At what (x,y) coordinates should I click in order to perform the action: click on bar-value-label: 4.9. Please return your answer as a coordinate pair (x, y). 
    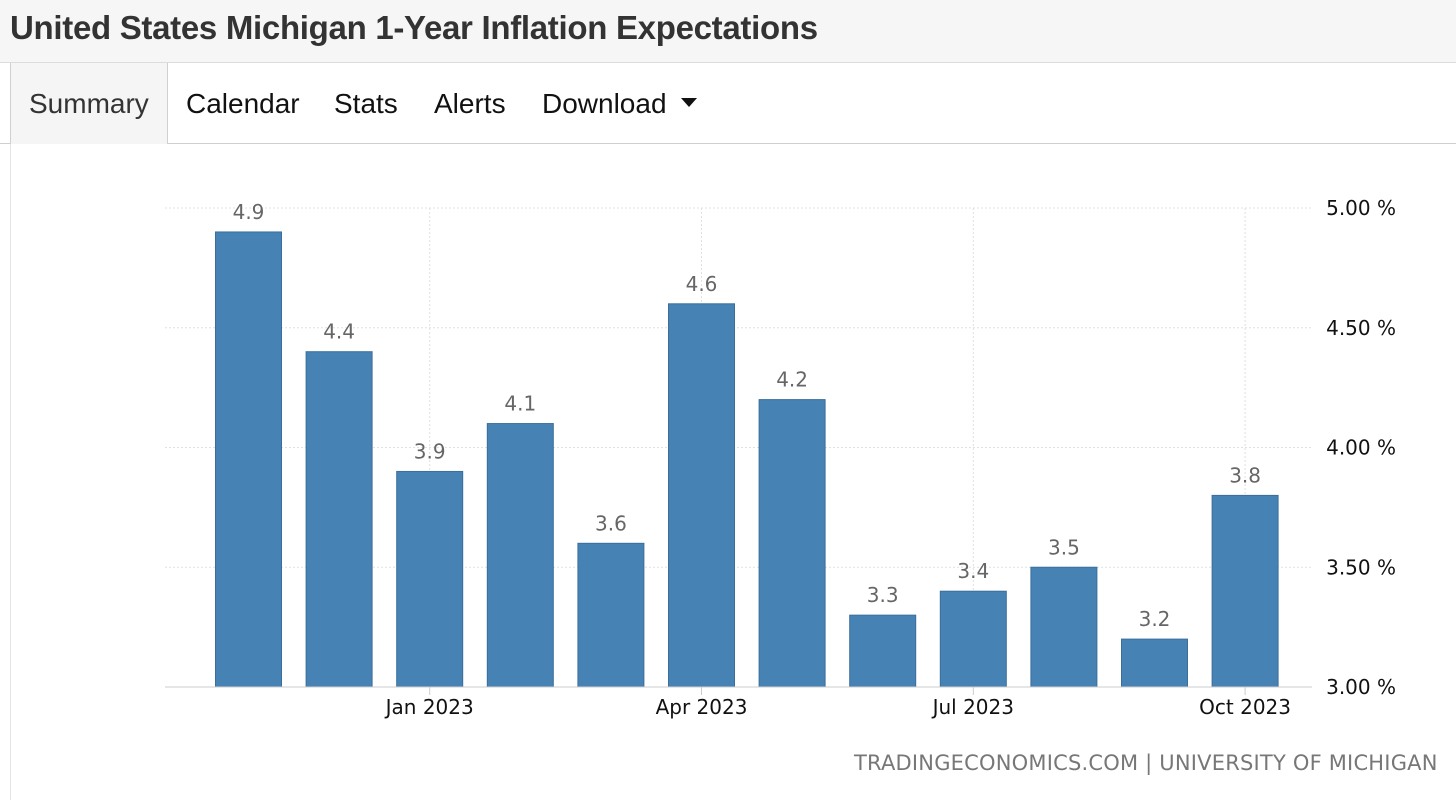
    Looking at the image, I should click on (249, 212).